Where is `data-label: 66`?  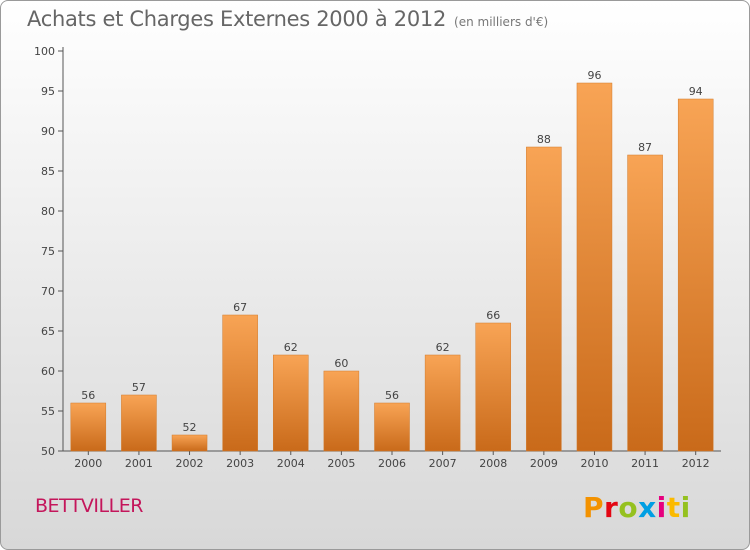 data-label: 66 is located at coordinates (493, 315).